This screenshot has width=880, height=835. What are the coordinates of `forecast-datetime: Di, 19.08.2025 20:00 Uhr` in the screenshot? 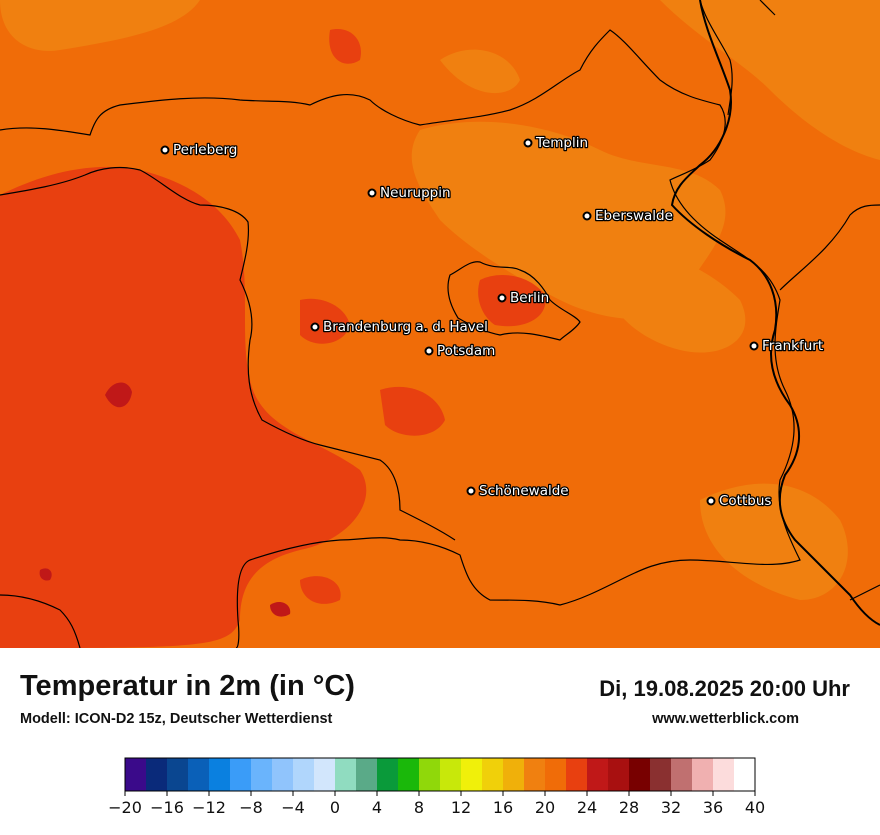 It's located at (724, 688).